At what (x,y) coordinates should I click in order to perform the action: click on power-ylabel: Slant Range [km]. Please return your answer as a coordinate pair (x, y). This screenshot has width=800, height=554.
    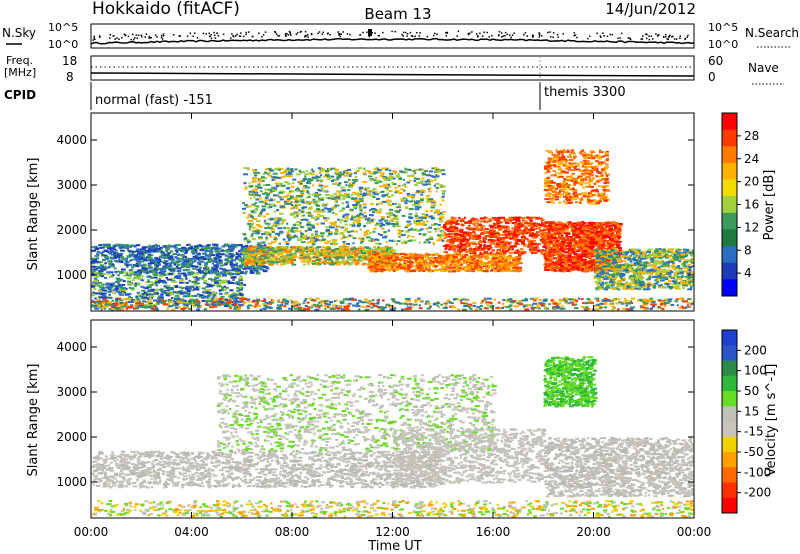
    Looking at the image, I should click on (33, 214).